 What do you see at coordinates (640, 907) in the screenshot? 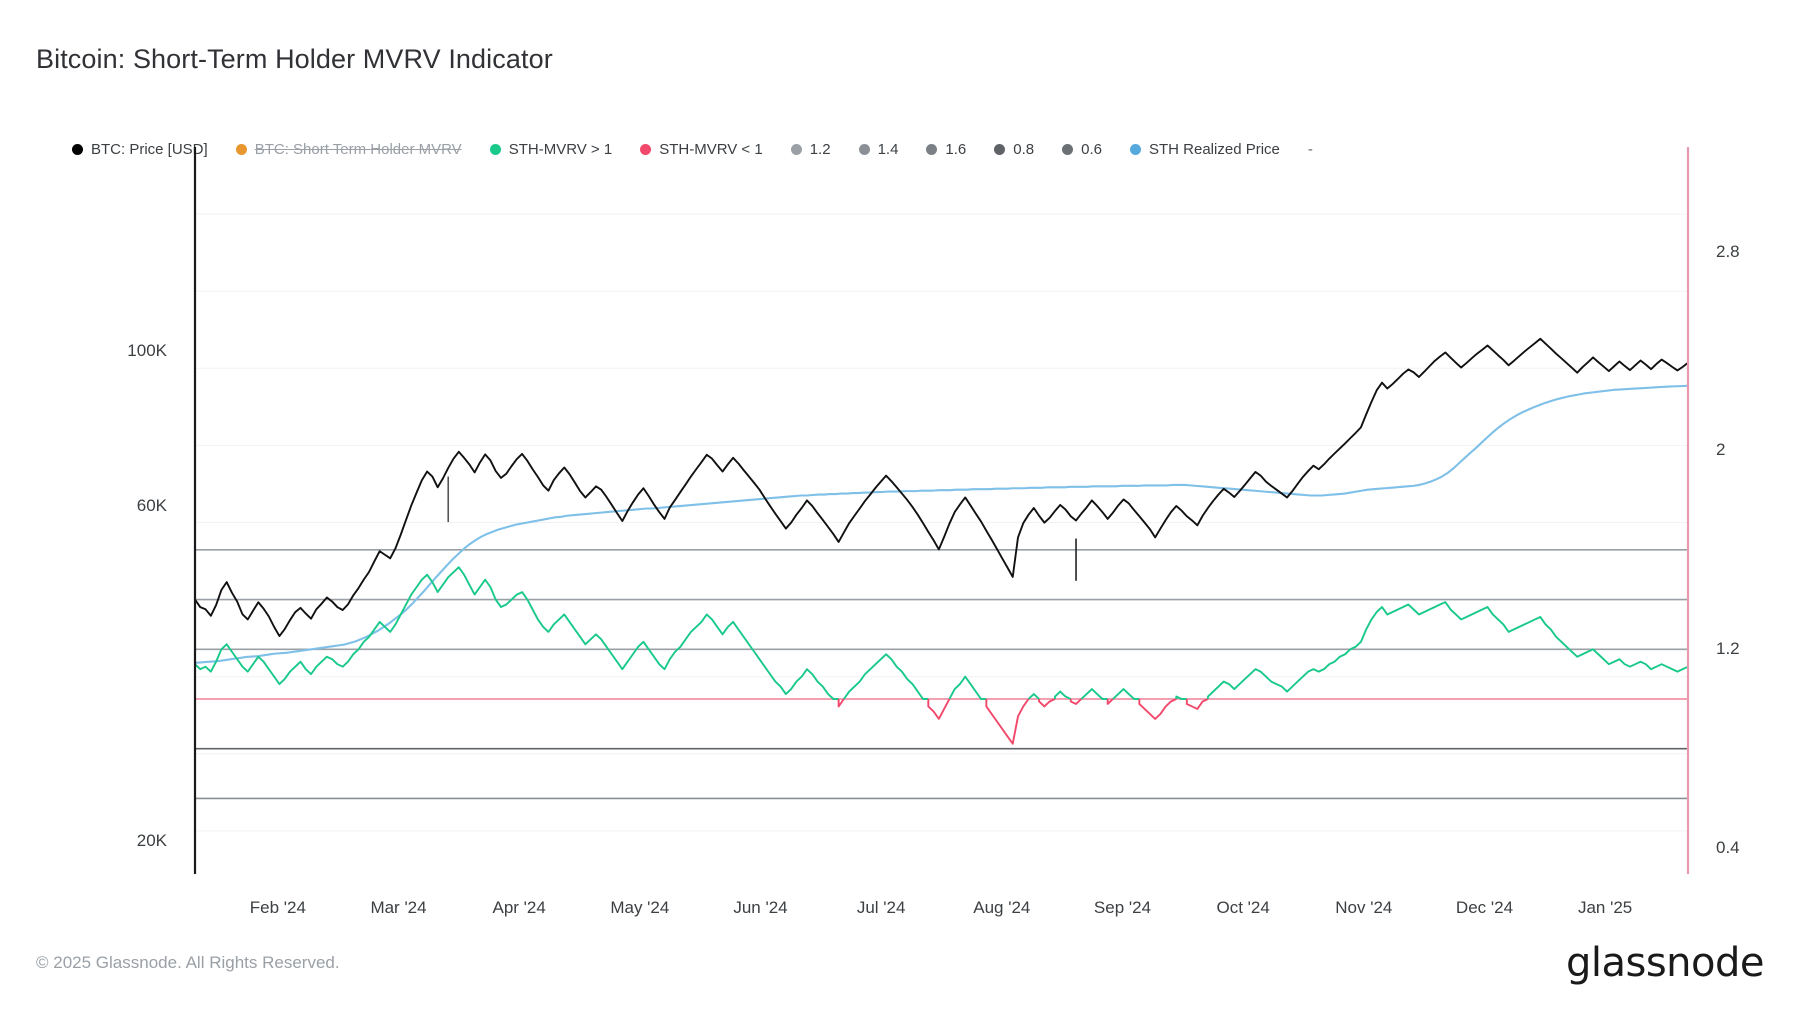
I see `x-axis-tick-3: May '24` at bounding box center [640, 907].